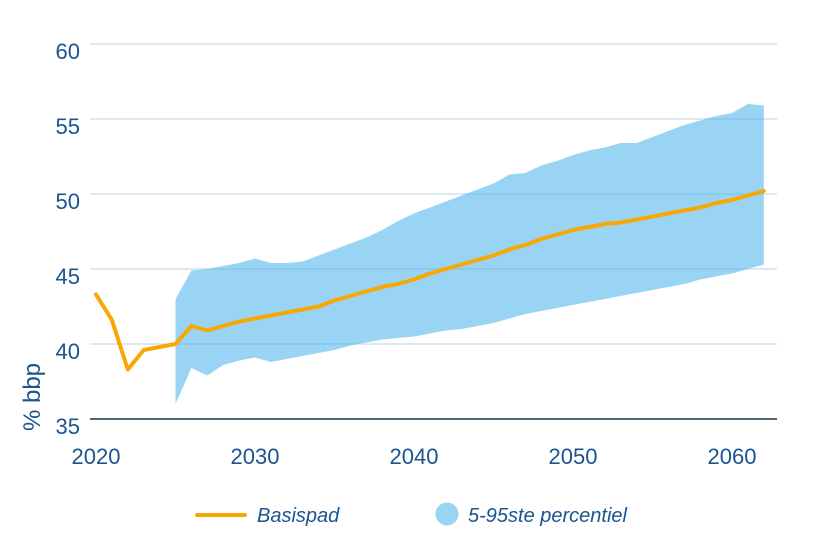  Describe the element at coordinates (96, 456) in the screenshot. I see `x-tick-label-2020: 2020` at that location.